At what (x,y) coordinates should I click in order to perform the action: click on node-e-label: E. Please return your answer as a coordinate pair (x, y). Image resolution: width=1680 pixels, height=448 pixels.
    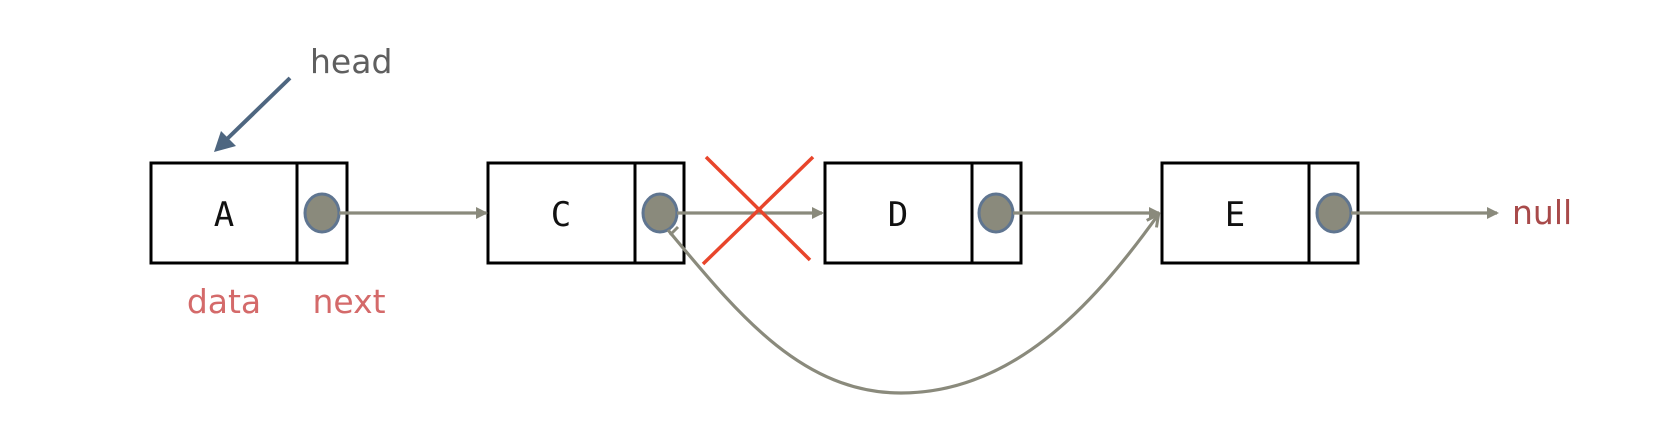
    Looking at the image, I should click on (1235, 215).